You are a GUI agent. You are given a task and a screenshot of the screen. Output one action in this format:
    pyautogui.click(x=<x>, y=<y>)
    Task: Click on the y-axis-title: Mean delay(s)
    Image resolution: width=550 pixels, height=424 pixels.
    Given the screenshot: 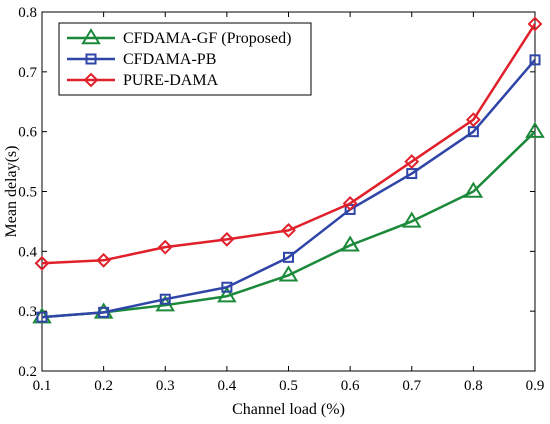 What is the action you would take?
    pyautogui.click(x=11, y=192)
    